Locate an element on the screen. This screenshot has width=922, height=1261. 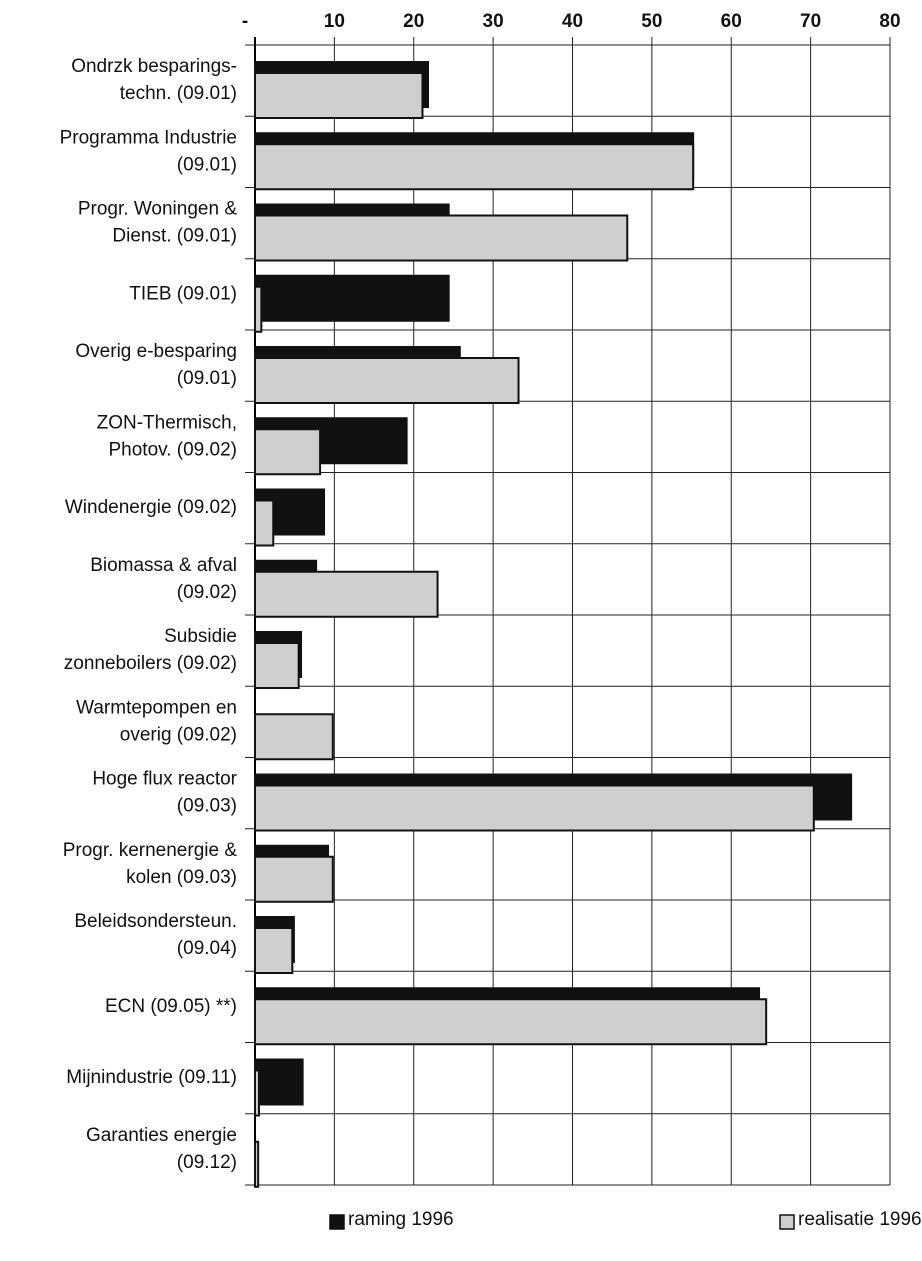
category-label: TIEB (09.01) is located at coordinates (183, 293).